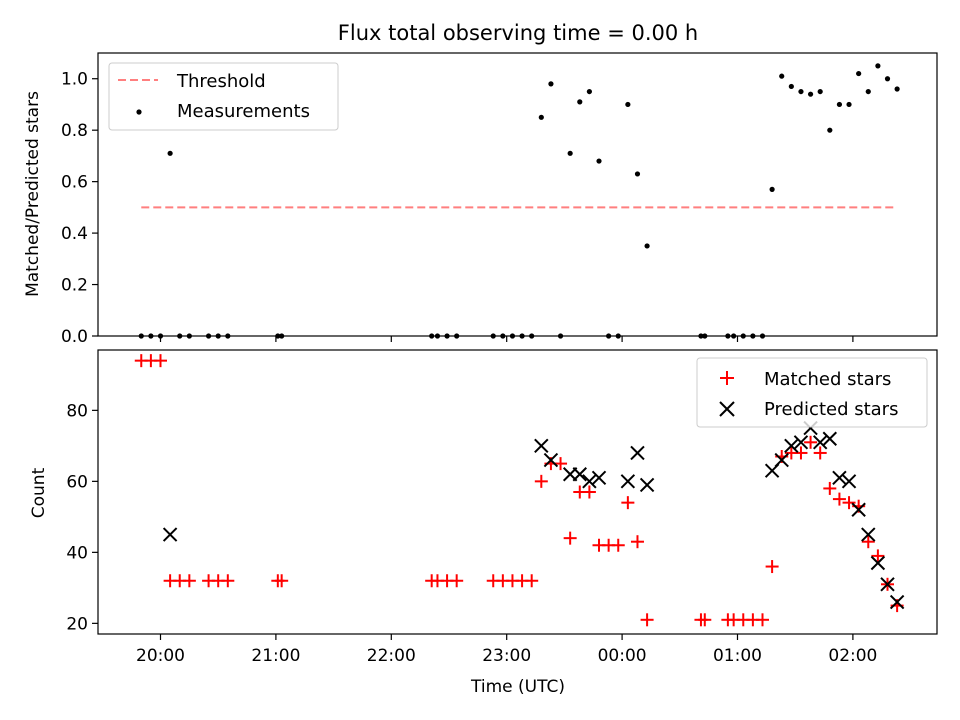 The height and width of the screenshot is (720, 960). What do you see at coordinates (727, 378) in the screenshot?
I see `legend-matched-swatch` at bounding box center [727, 378].